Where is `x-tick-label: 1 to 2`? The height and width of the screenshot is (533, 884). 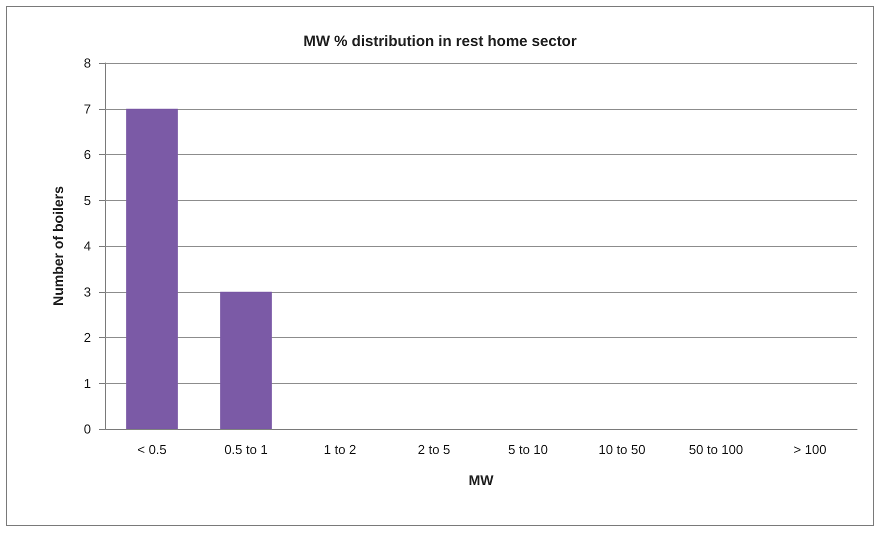 x-tick-label: 1 to 2 is located at coordinates (340, 449).